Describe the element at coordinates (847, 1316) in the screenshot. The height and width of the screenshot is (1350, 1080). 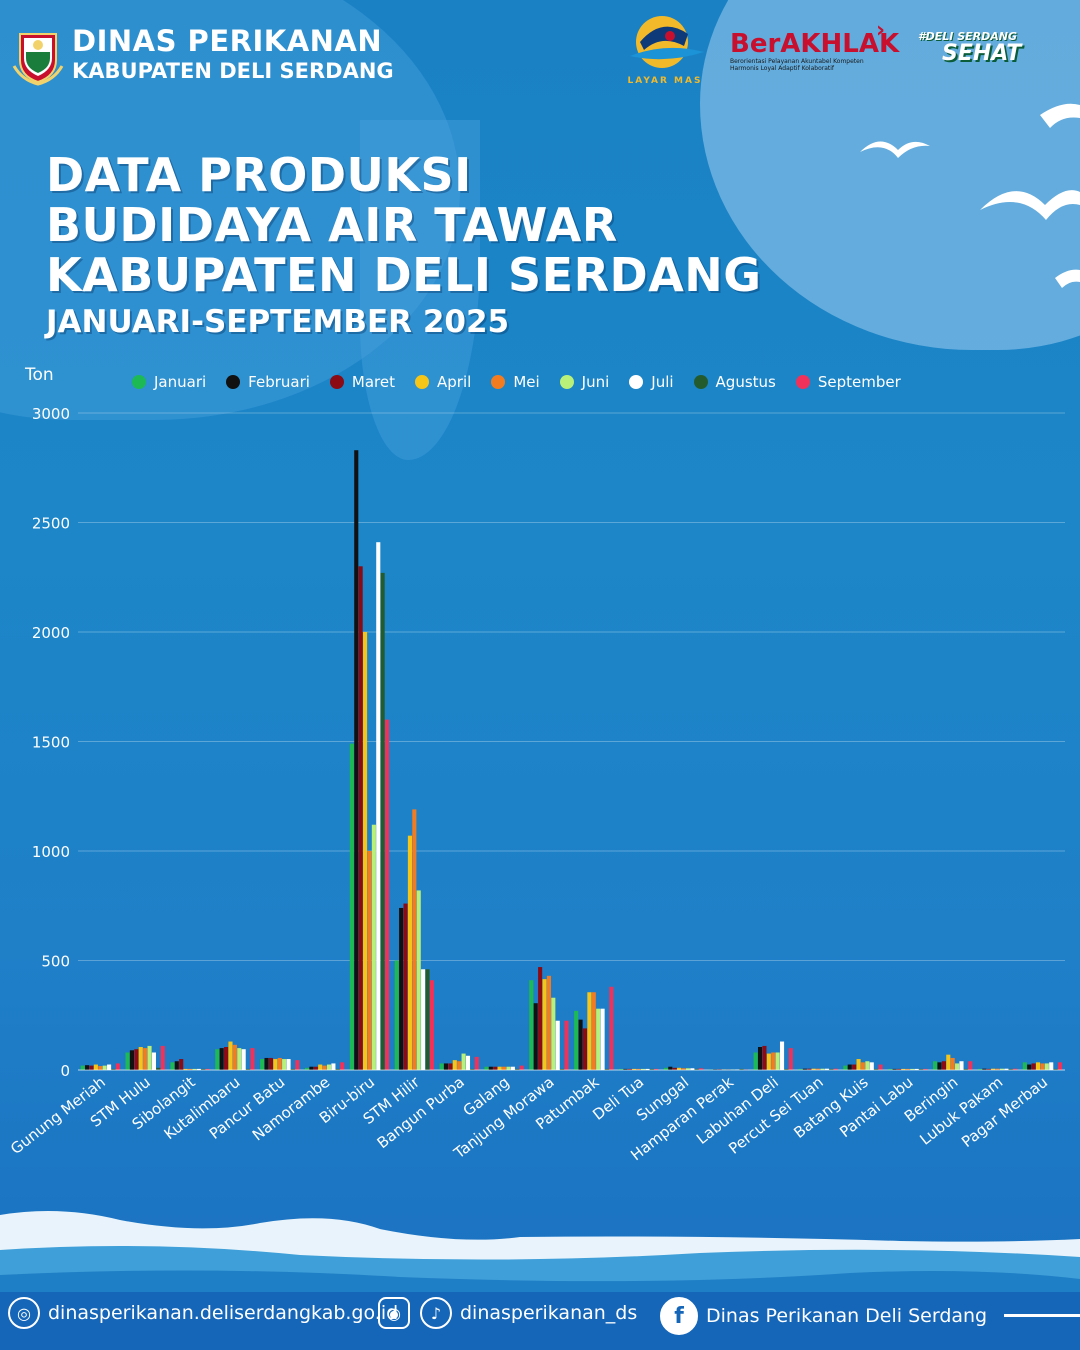
I see `facebook-text: Dinas Perikanan Deli Serdang` at that location.